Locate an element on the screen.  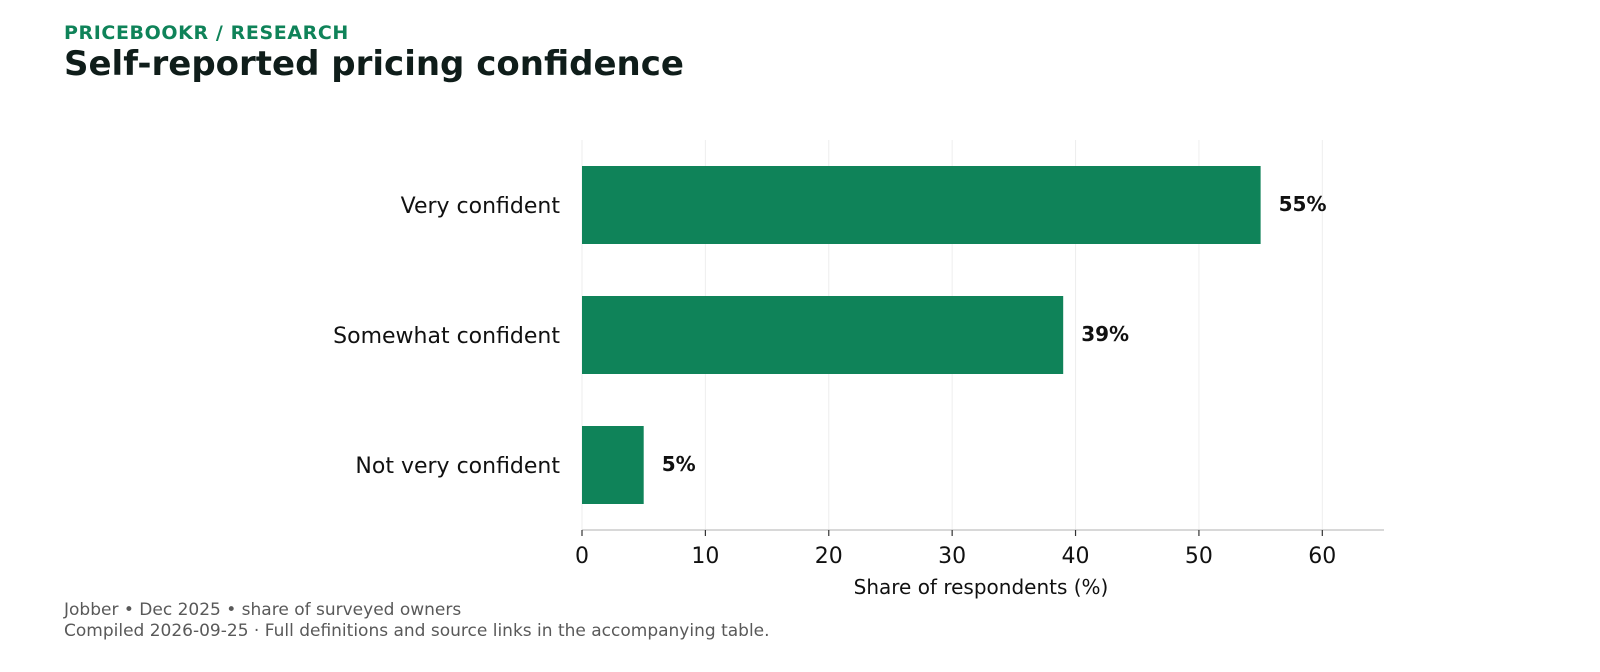
x-tick-label: 20 is located at coordinates (829, 556).